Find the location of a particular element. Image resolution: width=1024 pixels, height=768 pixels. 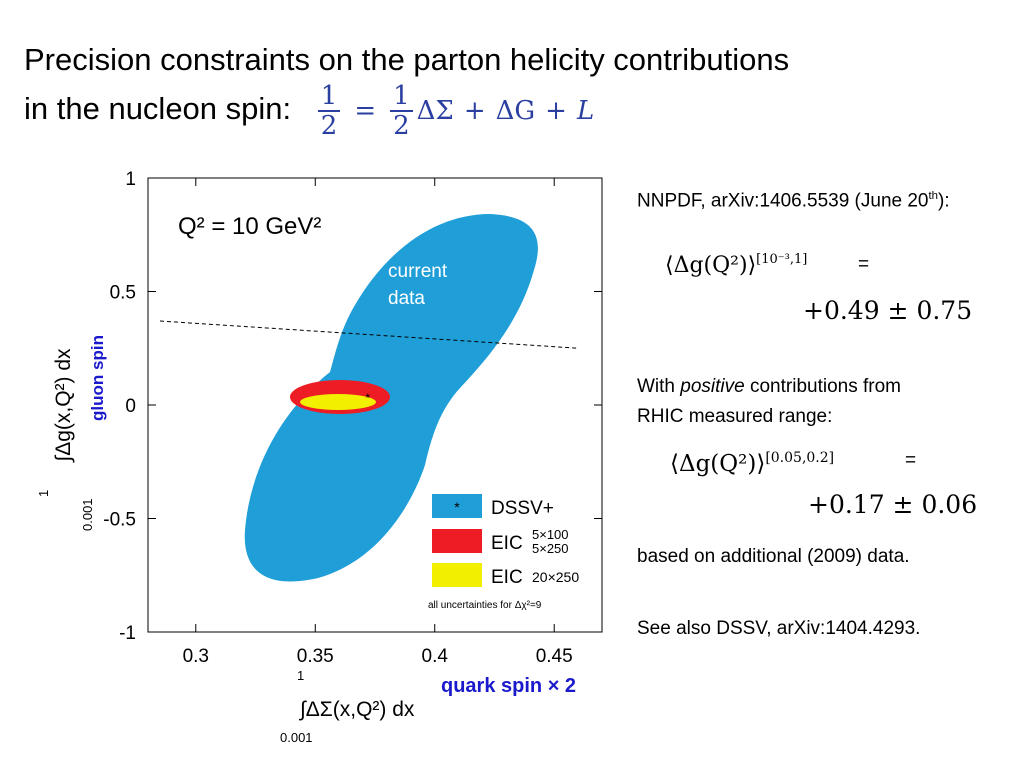

eic-20x-ellipse is located at coordinates (338, 402).